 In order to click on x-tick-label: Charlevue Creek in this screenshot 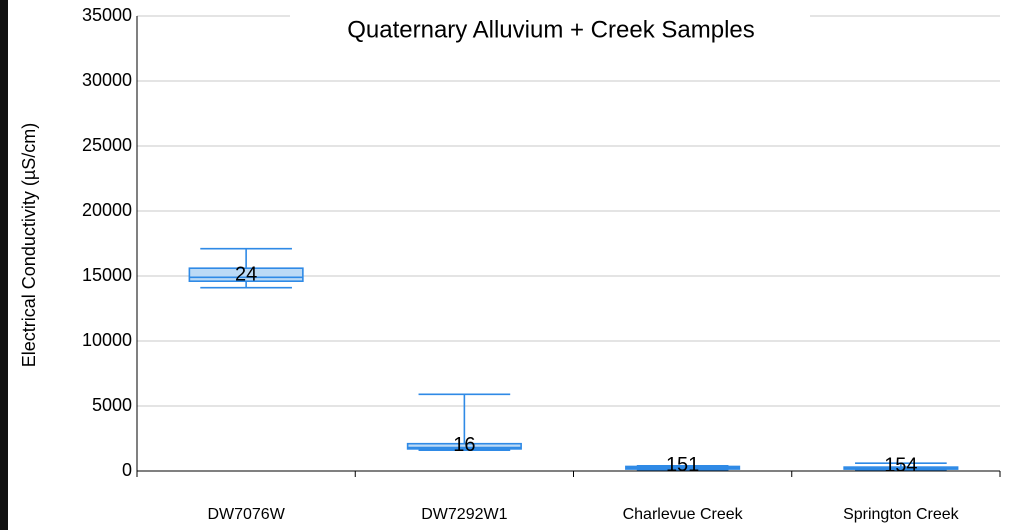, I will do `click(683, 514)`.